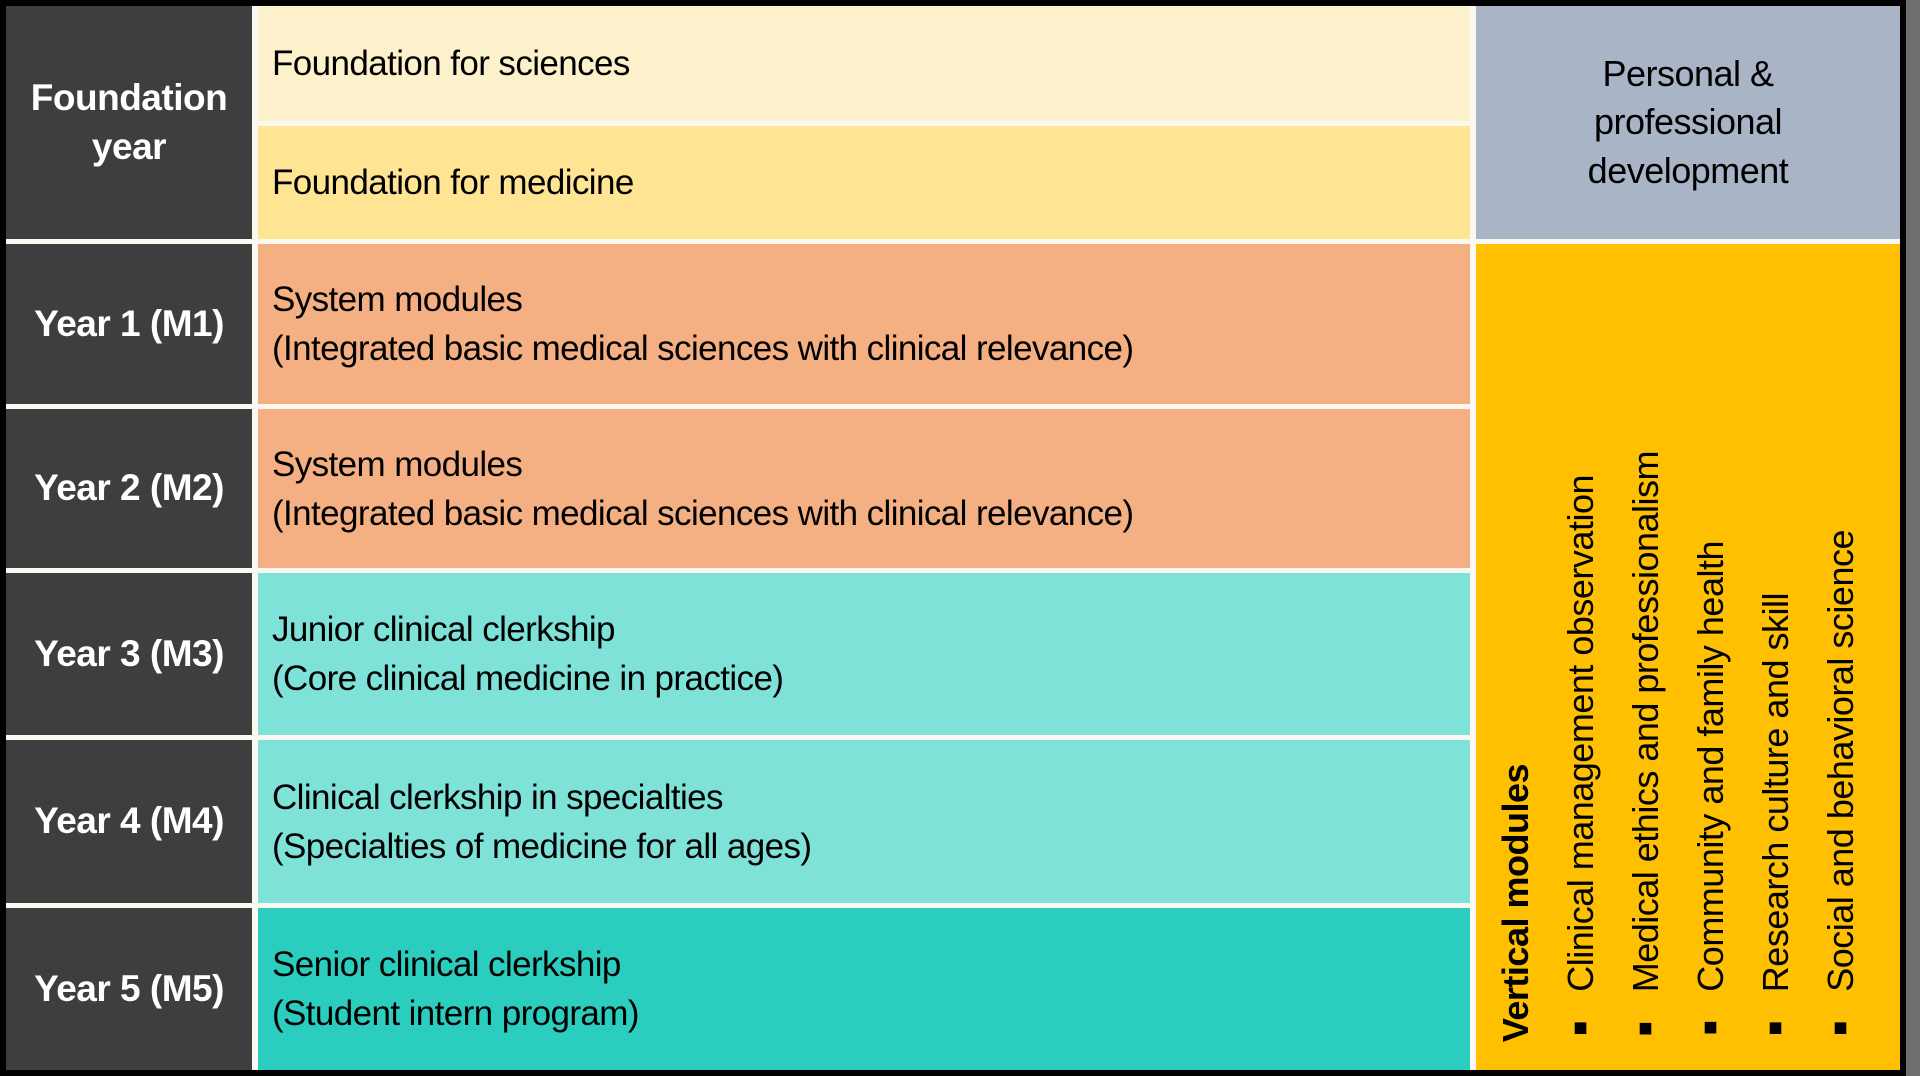 This screenshot has width=1920, height=1076. Describe the element at coordinates (1580, 733) in the screenshot. I see `vertical-module-item-text: Clinical management observation` at that location.